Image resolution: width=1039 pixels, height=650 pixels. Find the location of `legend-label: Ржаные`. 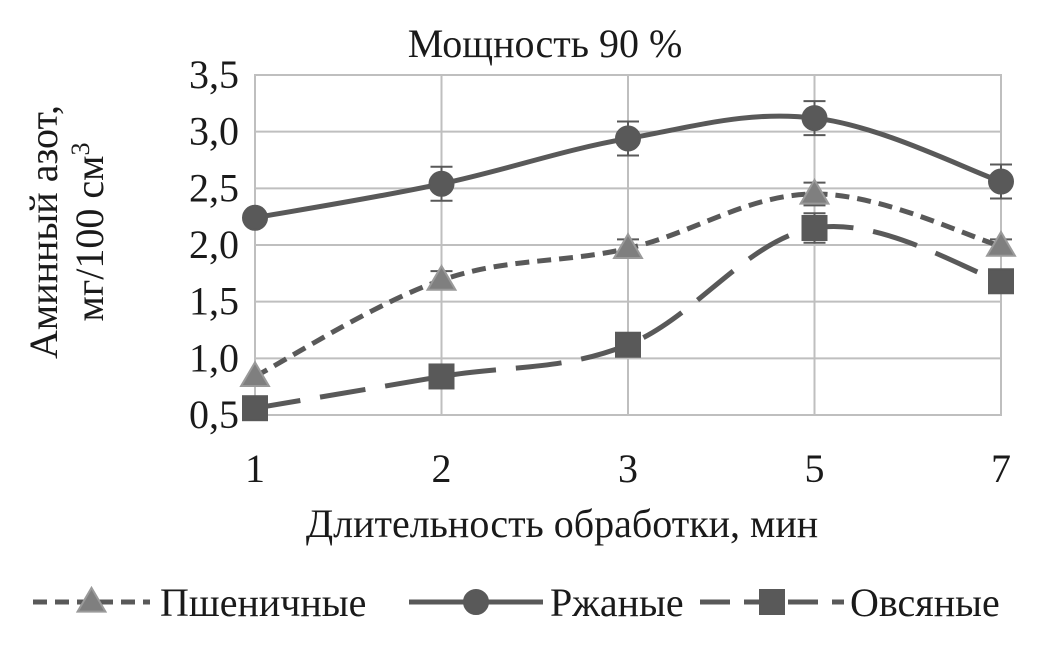

legend-label: Ржаные is located at coordinates (617, 602).